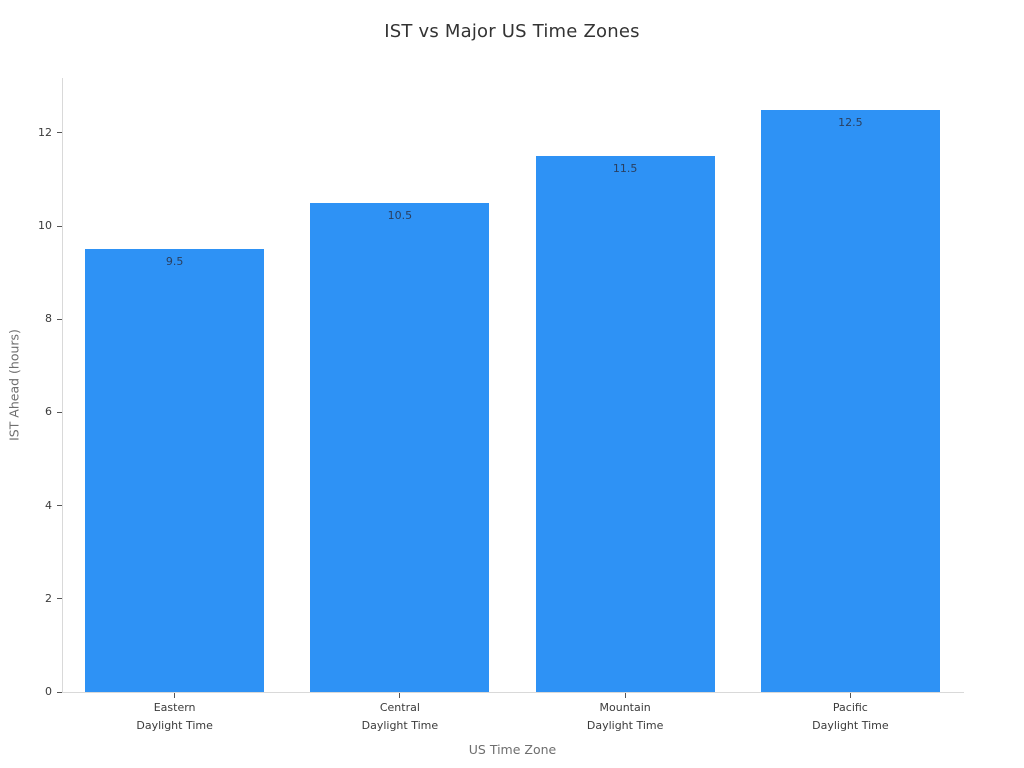 This screenshot has height=768, width=1024. What do you see at coordinates (512, 749) in the screenshot?
I see `x-axis-title: US Time Zone` at bounding box center [512, 749].